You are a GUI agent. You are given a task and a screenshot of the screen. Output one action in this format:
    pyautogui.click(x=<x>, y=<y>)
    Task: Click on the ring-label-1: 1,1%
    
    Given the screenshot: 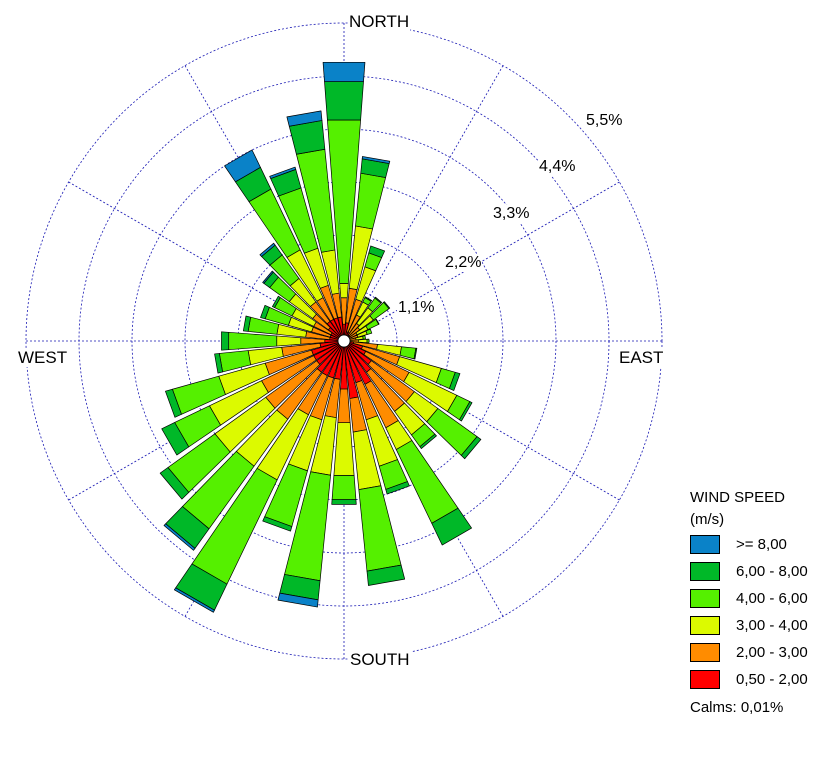 What is the action you would take?
    pyautogui.click(x=416, y=308)
    